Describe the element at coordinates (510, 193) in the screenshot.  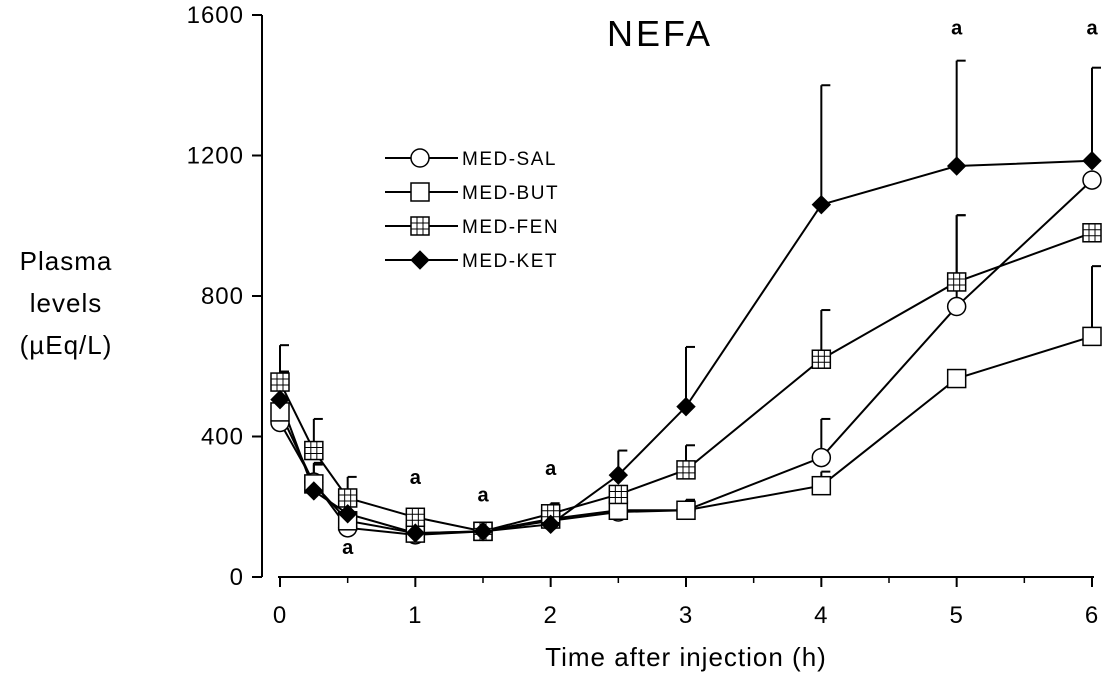
I see `legend-label-med-but: MED-BUT` at that location.